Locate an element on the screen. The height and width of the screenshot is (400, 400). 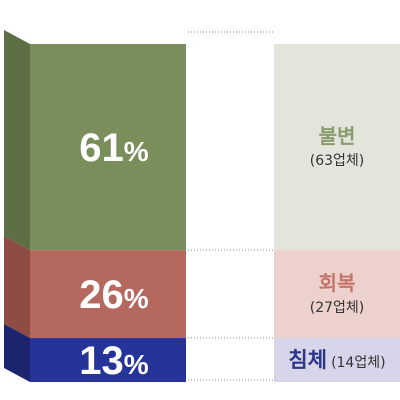
segment-3-side-face is located at coordinates (17, 353).